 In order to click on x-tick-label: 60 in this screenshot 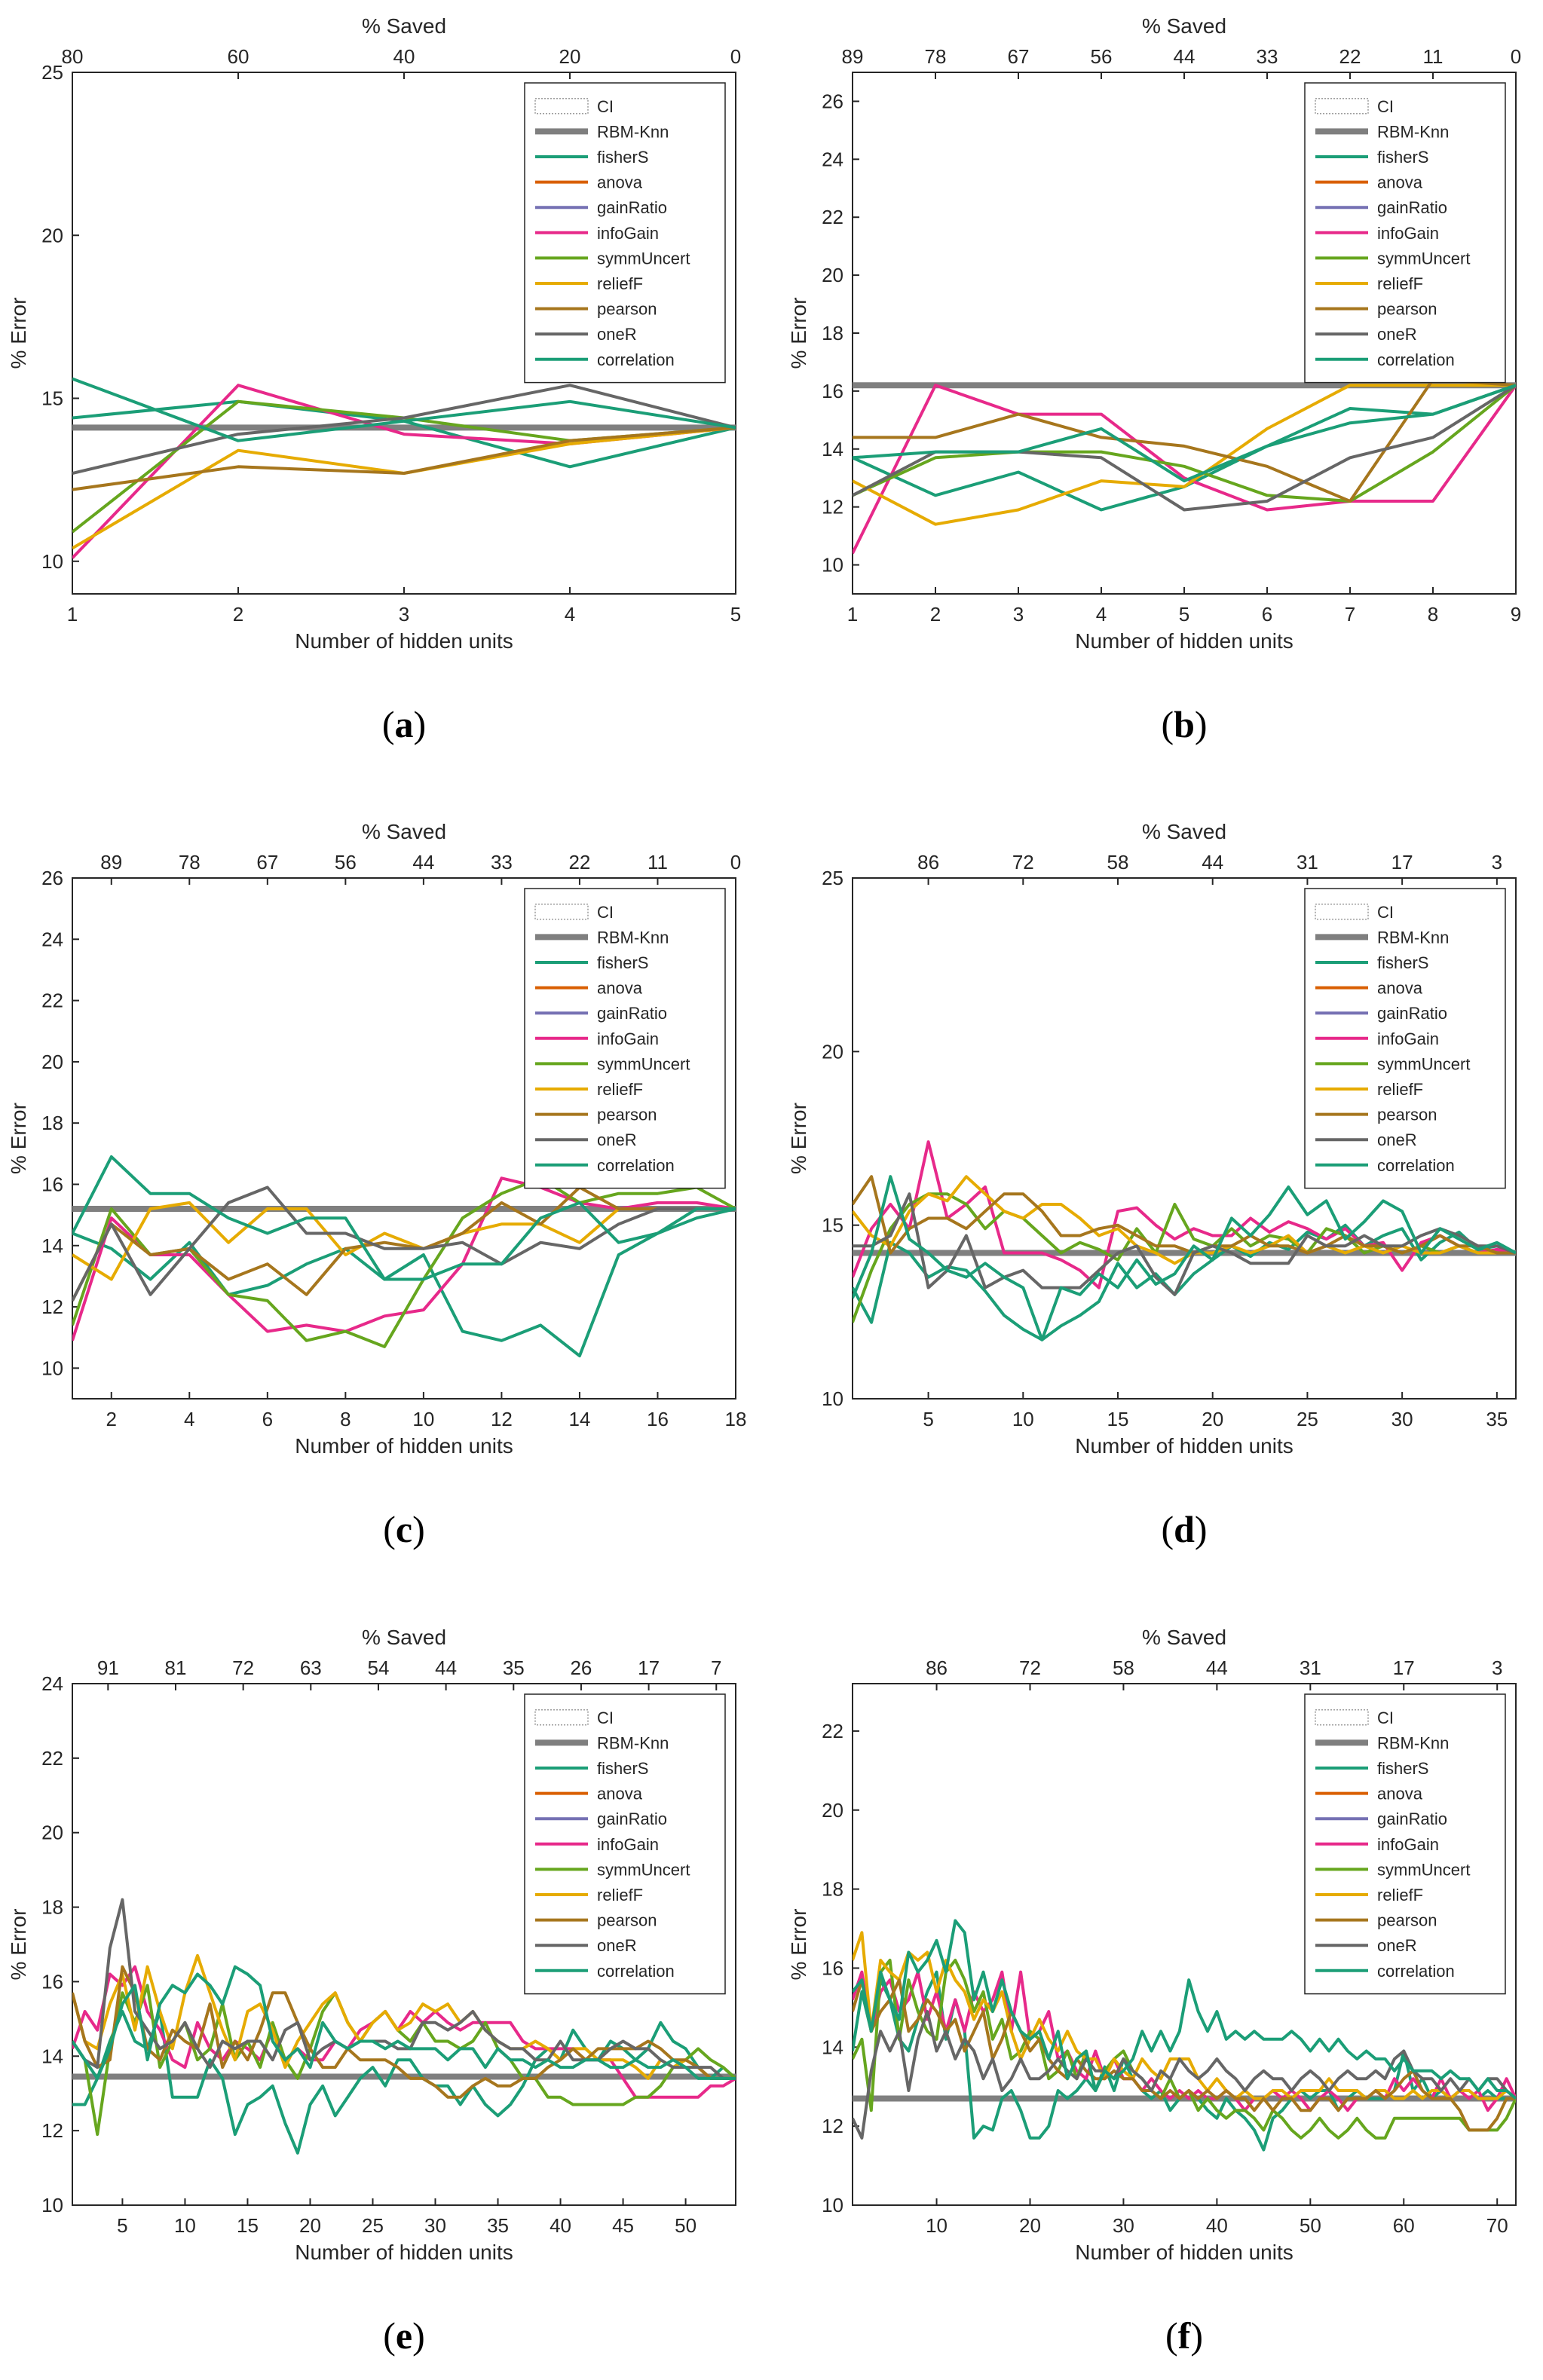, I will do `click(1404, 2225)`.